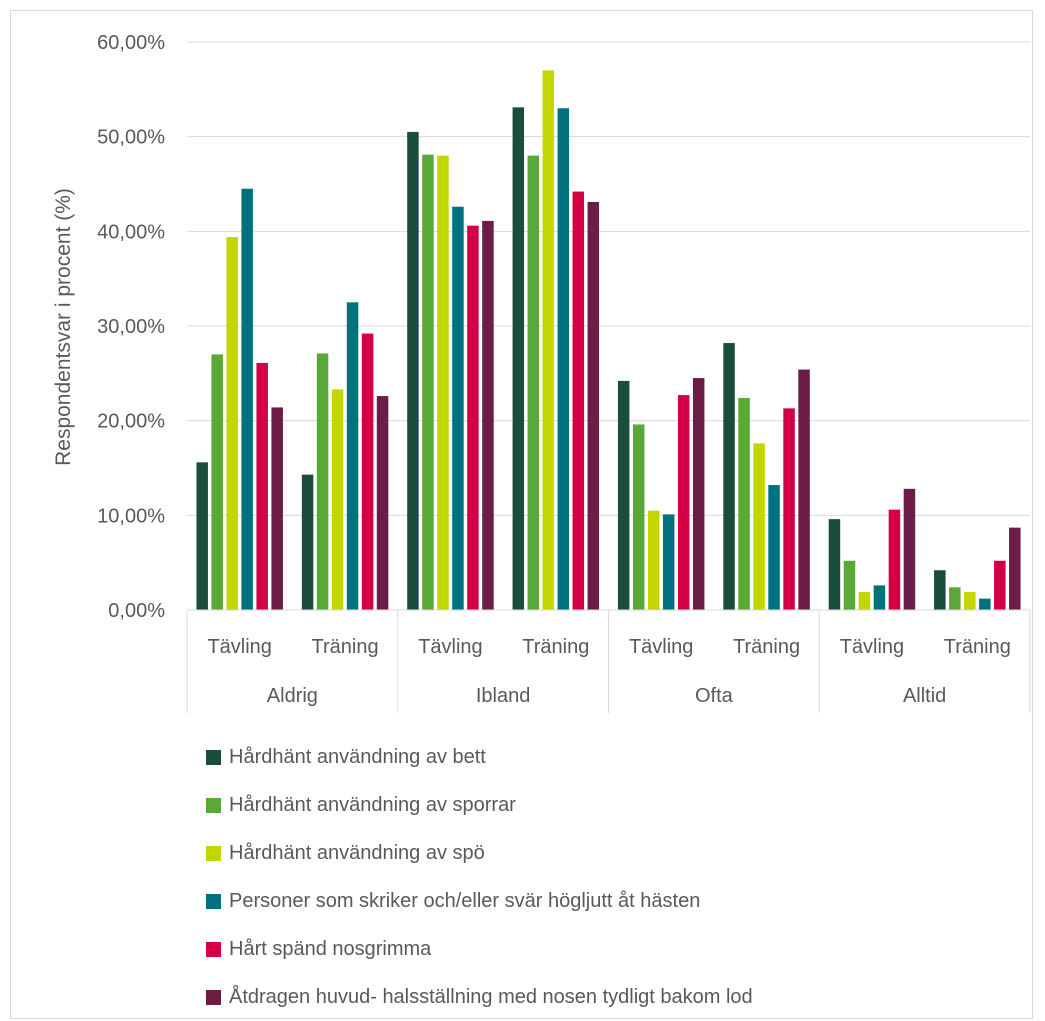  What do you see at coordinates (503, 696) in the screenshot?
I see `x-group-label: Ibland` at bounding box center [503, 696].